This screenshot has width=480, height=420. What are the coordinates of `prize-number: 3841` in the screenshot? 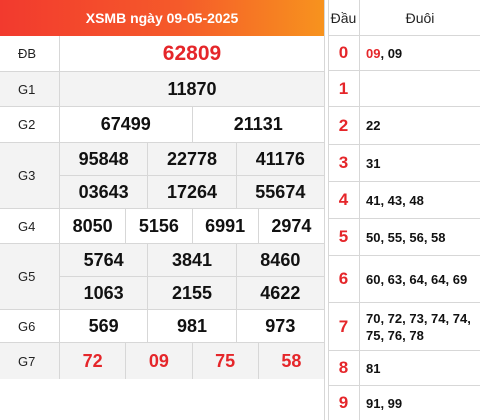 It's located at (192, 260).